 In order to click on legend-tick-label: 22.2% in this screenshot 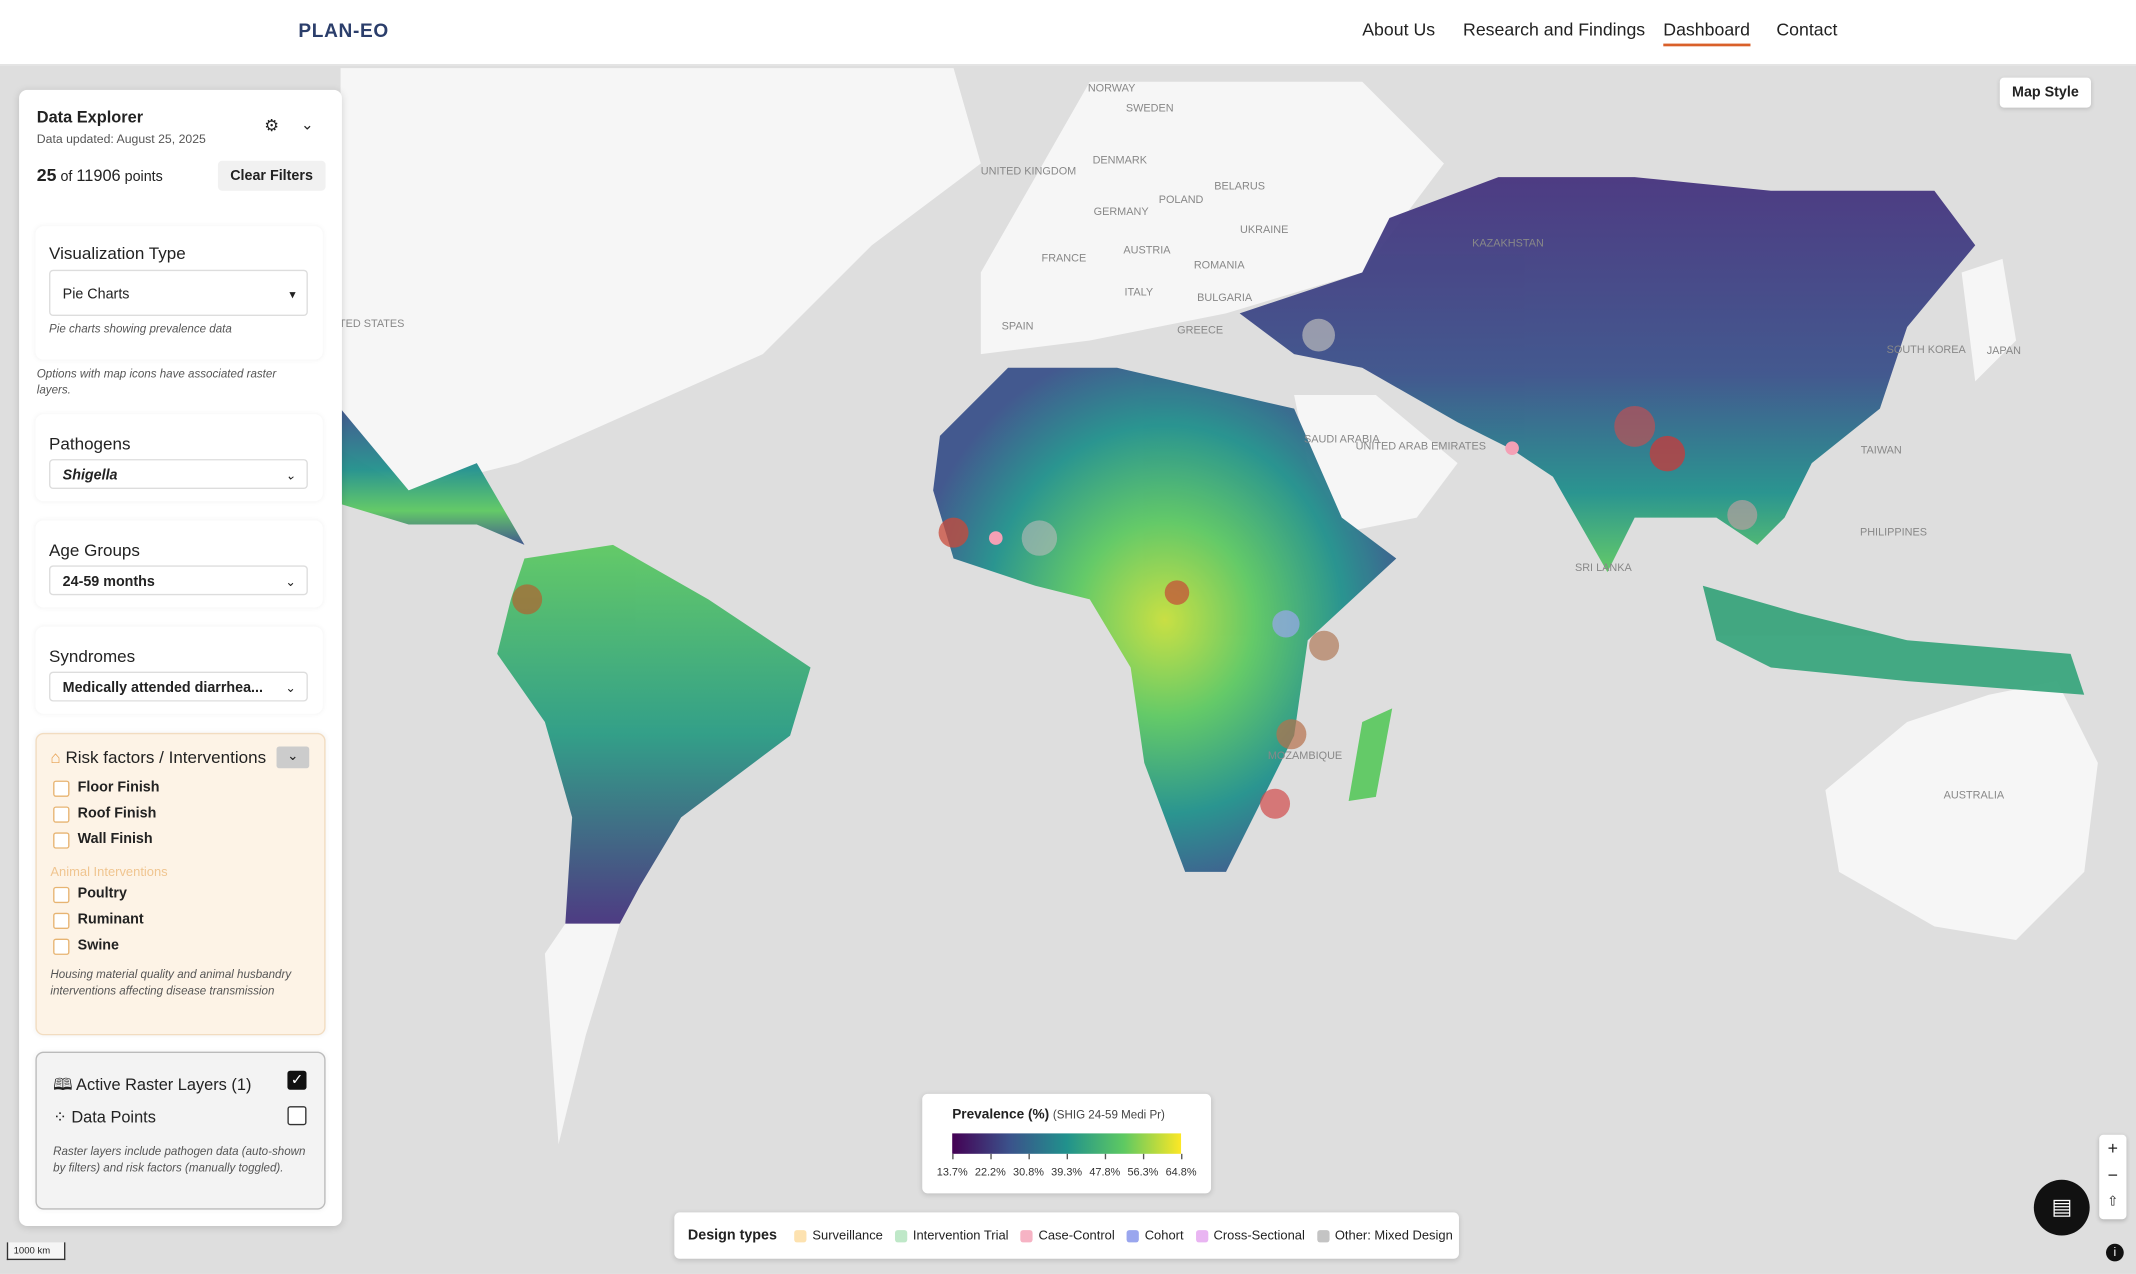, I will do `click(990, 1172)`.